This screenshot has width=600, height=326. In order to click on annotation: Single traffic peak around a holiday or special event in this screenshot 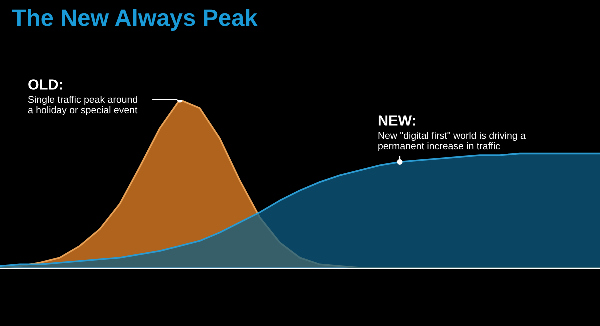, I will do `click(83, 106)`.